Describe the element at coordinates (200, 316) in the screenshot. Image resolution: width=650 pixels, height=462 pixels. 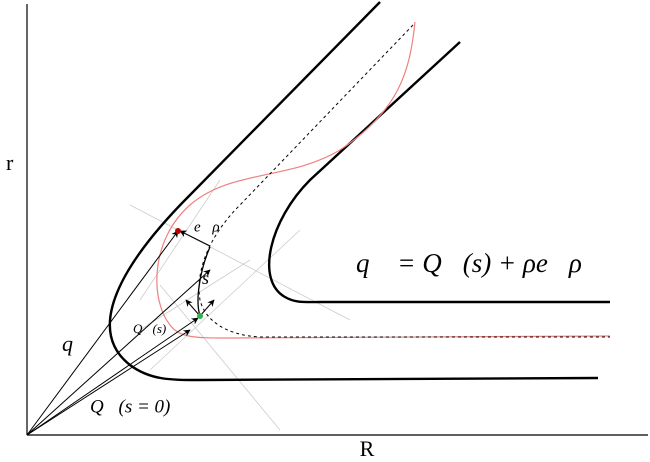
I see `green-point` at that location.